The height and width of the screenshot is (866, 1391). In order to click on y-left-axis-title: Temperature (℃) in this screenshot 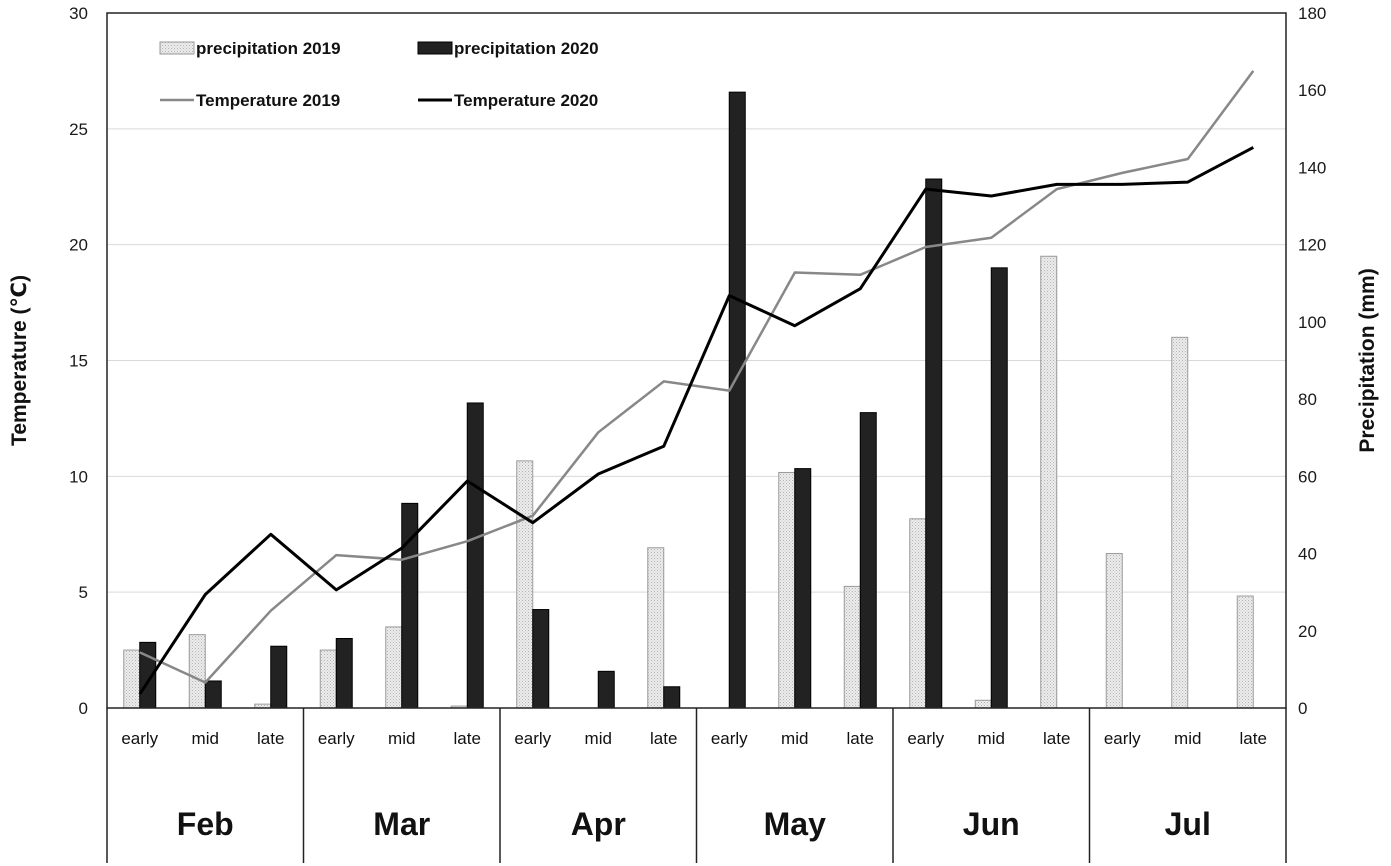, I will do `click(19, 360)`.